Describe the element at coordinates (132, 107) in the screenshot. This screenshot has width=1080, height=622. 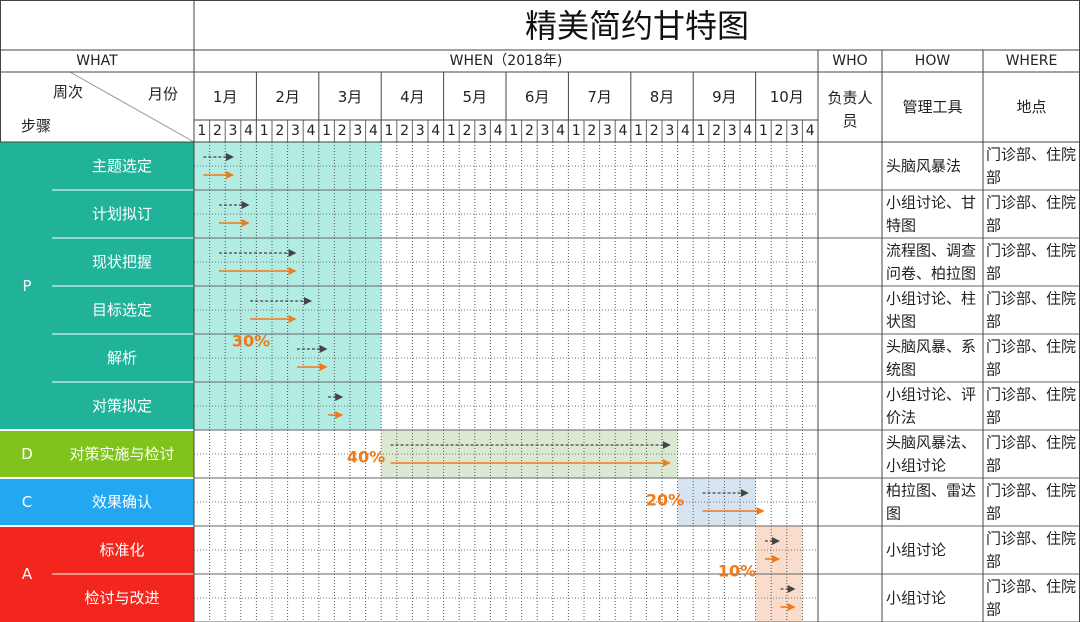
I see `corner-diagonal` at that location.